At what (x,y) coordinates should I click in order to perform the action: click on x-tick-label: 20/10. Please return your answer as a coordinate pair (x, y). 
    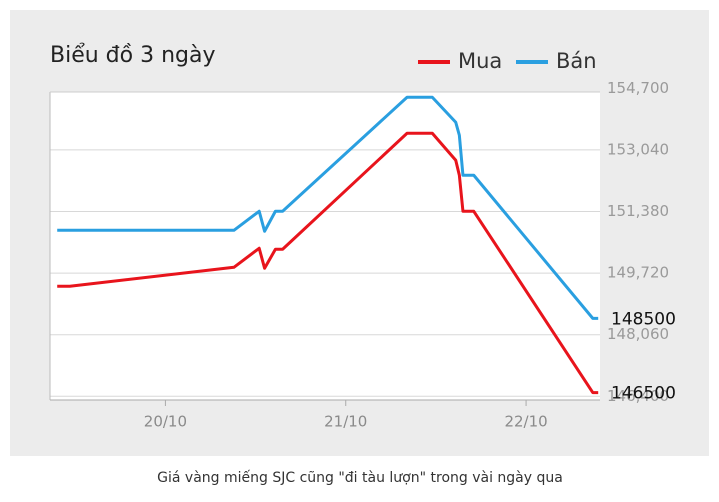
    Looking at the image, I should click on (165, 422).